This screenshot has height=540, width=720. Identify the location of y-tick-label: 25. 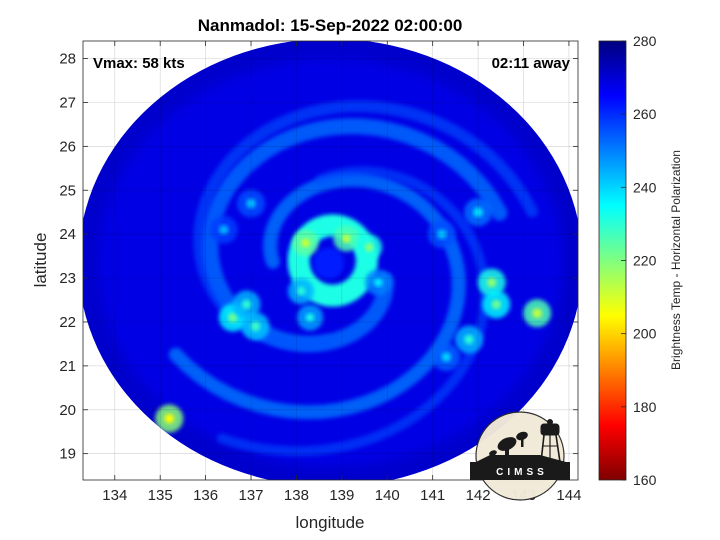
(67, 190).